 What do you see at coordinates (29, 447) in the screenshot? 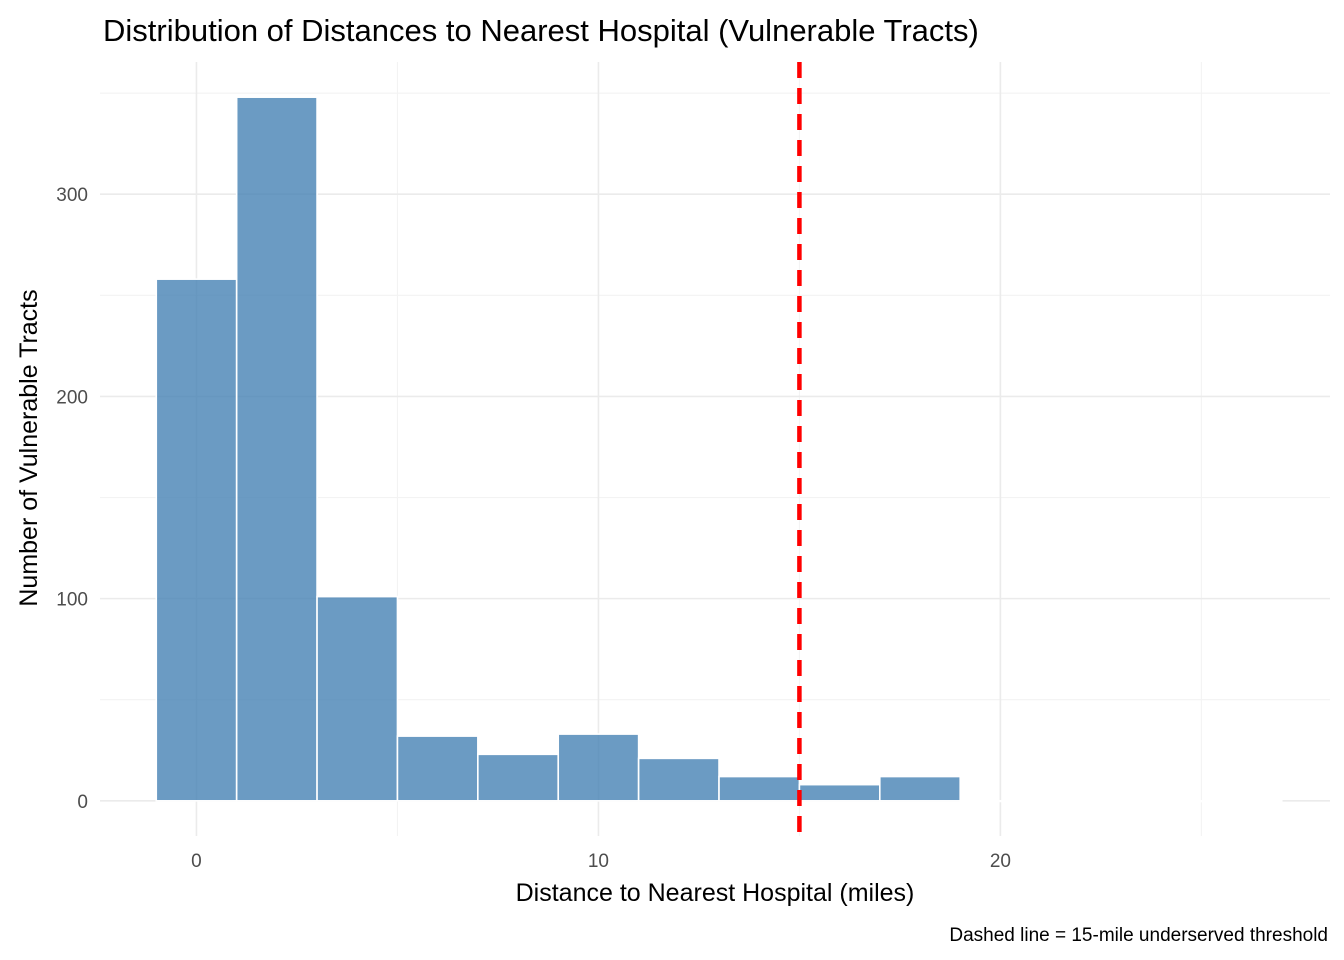
I see `y-axis-title: Number of Vulnerable Tracts` at bounding box center [29, 447].